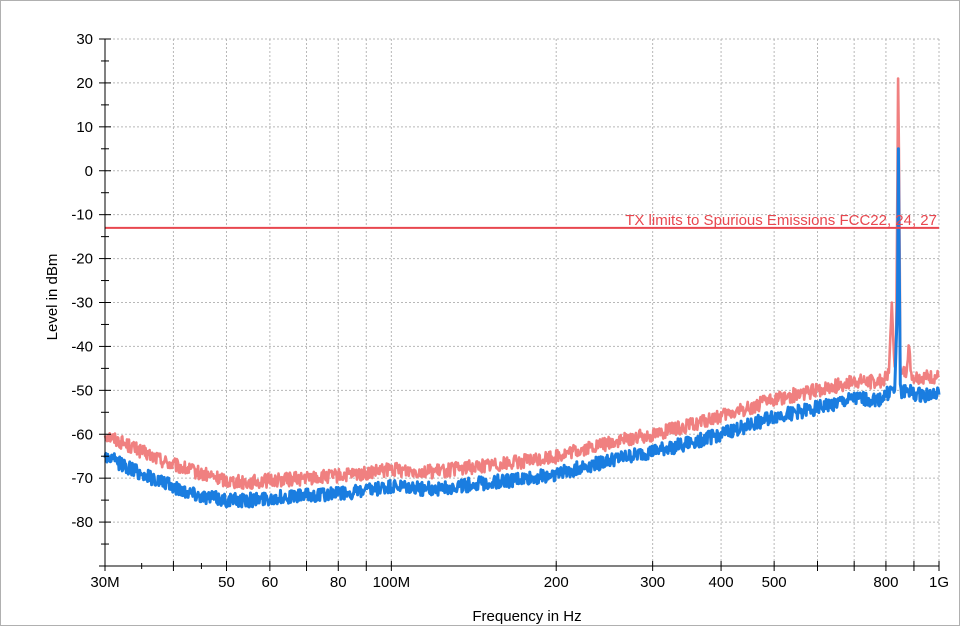  What do you see at coordinates (82, 259) in the screenshot?
I see `y-tick-label: -20` at bounding box center [82, 259].